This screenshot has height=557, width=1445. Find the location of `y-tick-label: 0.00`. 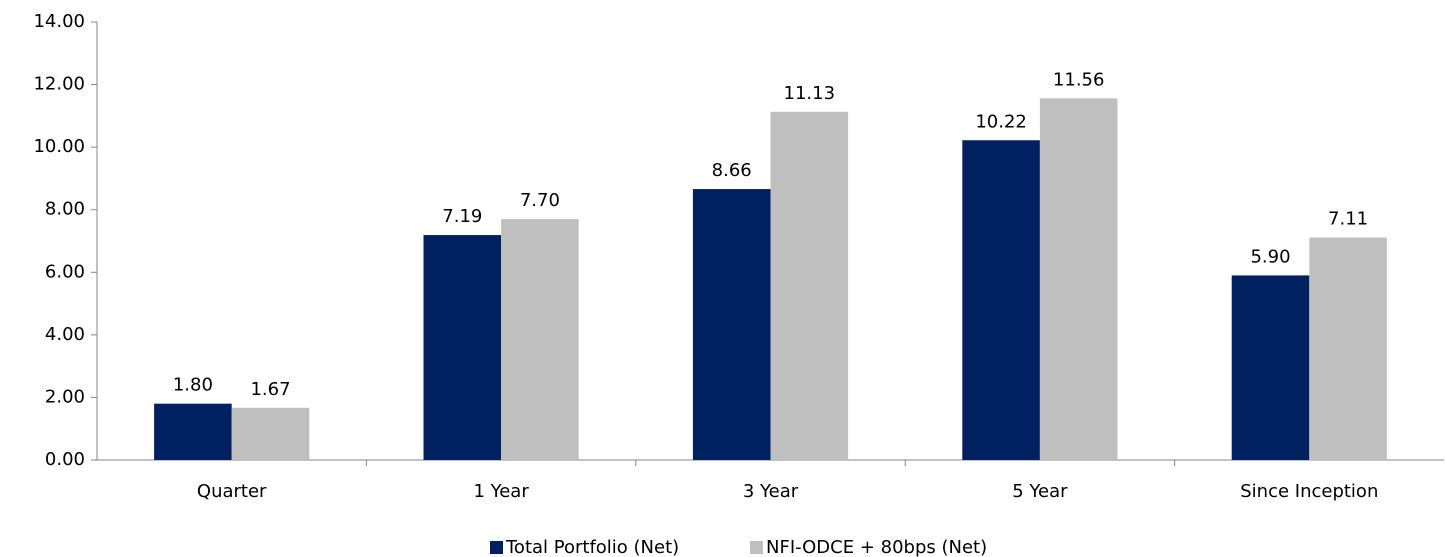

y-tick-label: 0.00 is located at coordinates (65, 459).